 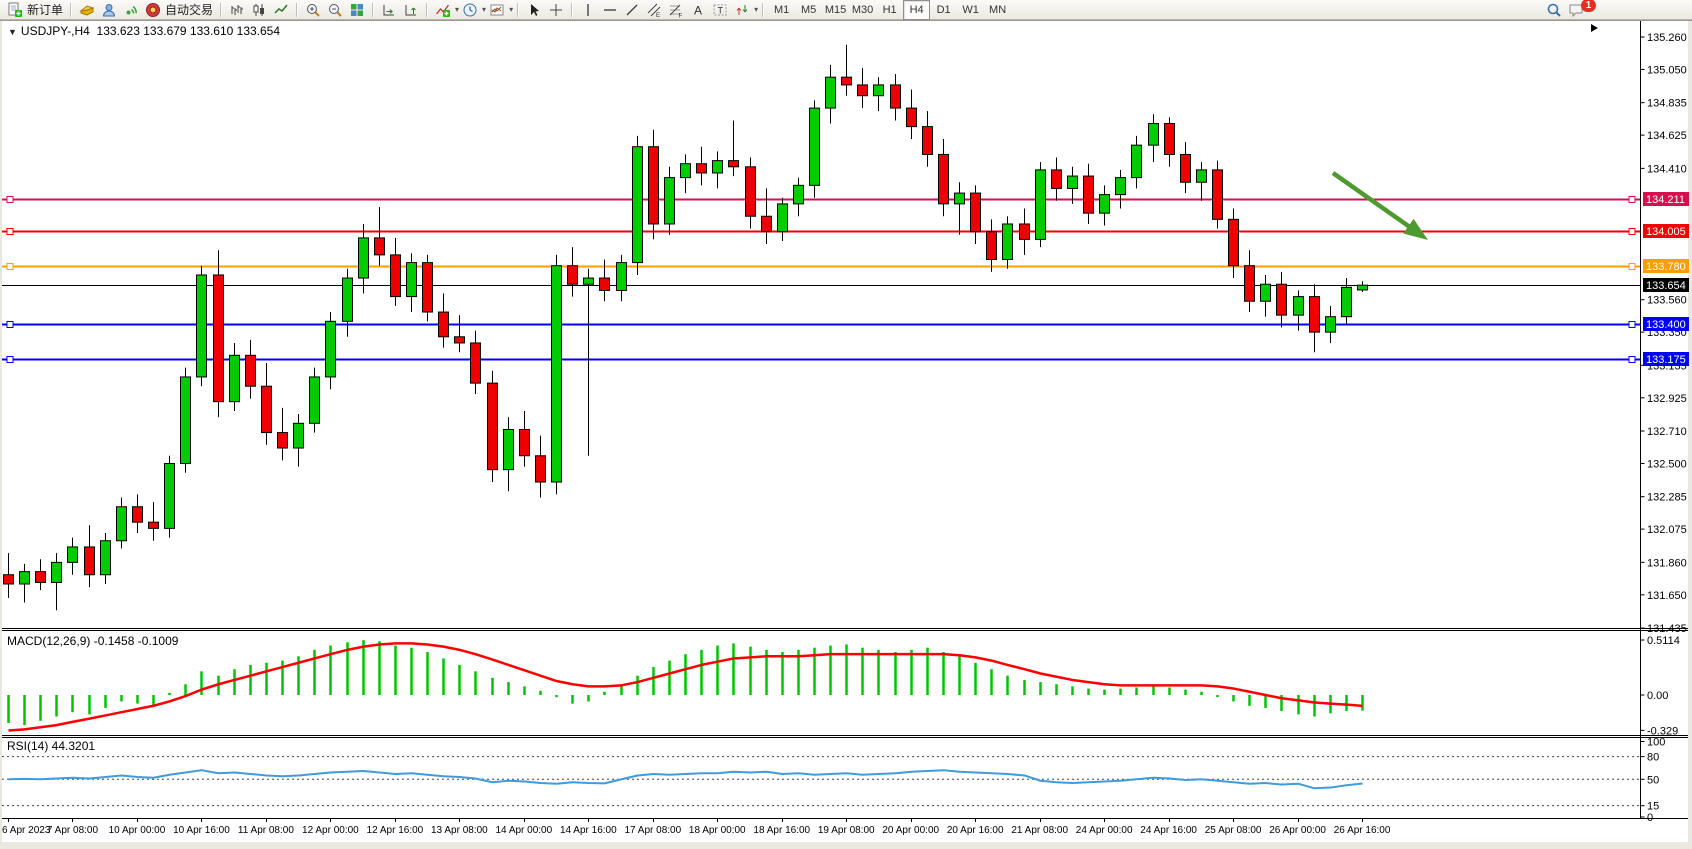 What do you see at coordinates (153, 10) in the screenshot?
I see `autotrading-button` at bounding box center [153, 10].